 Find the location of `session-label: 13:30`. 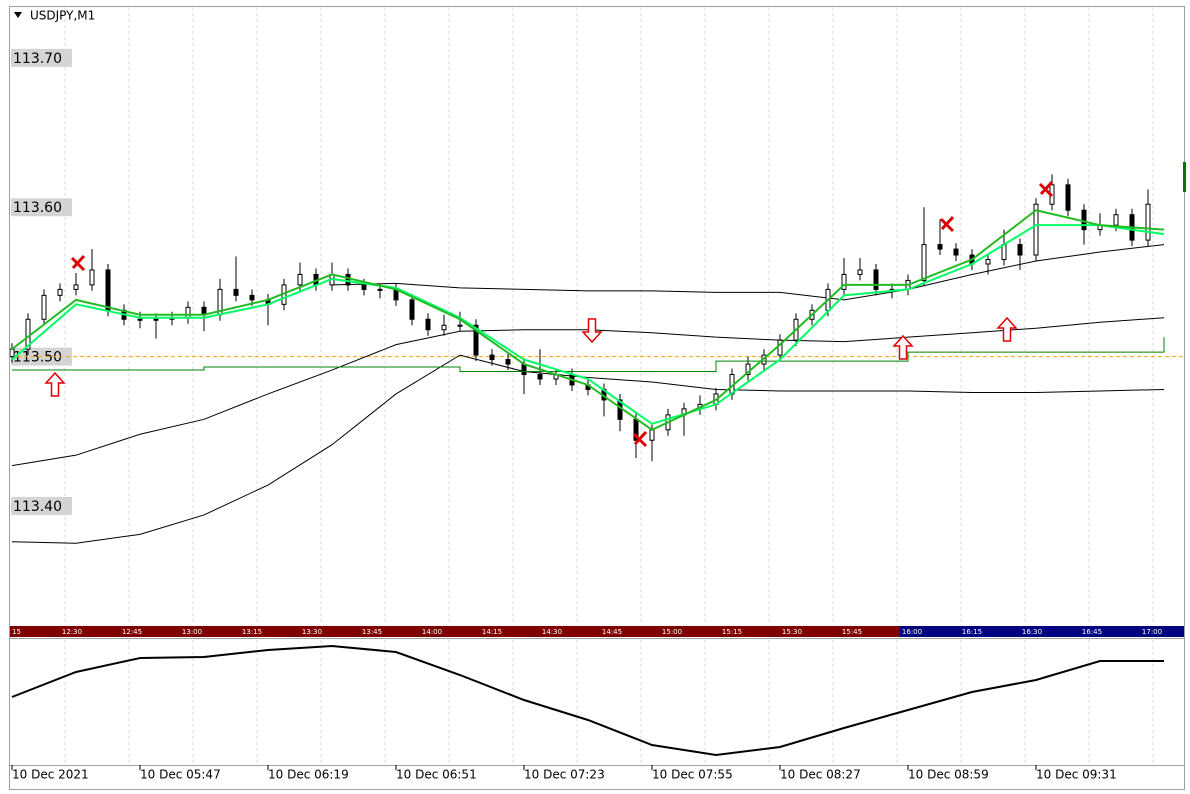

session-label: 13:30 is located at coordinates (312, 632).